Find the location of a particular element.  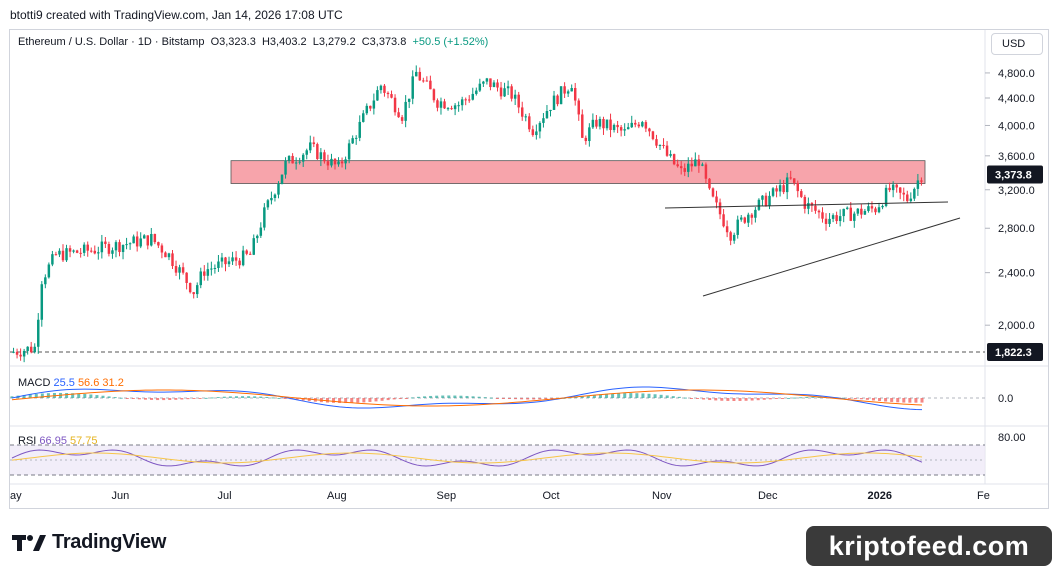

ohlc-change: +50.5 (+1.52%) is located at coordinates (450, 42).